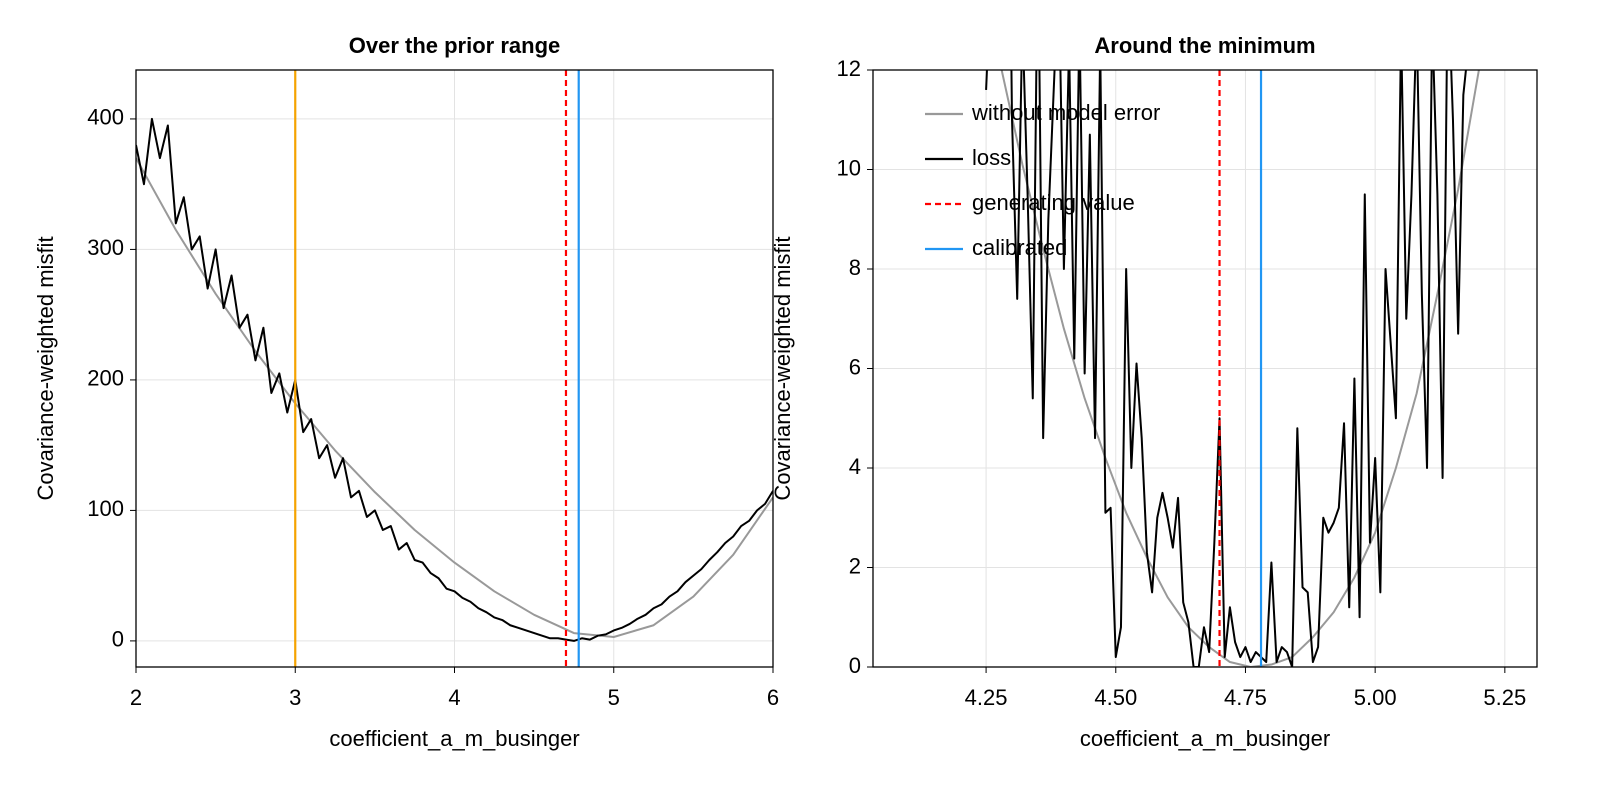 Image resolution: width=1600 pixels, height=800 pixels. I want to click on y-tick-label: 12, so click(849, 68).